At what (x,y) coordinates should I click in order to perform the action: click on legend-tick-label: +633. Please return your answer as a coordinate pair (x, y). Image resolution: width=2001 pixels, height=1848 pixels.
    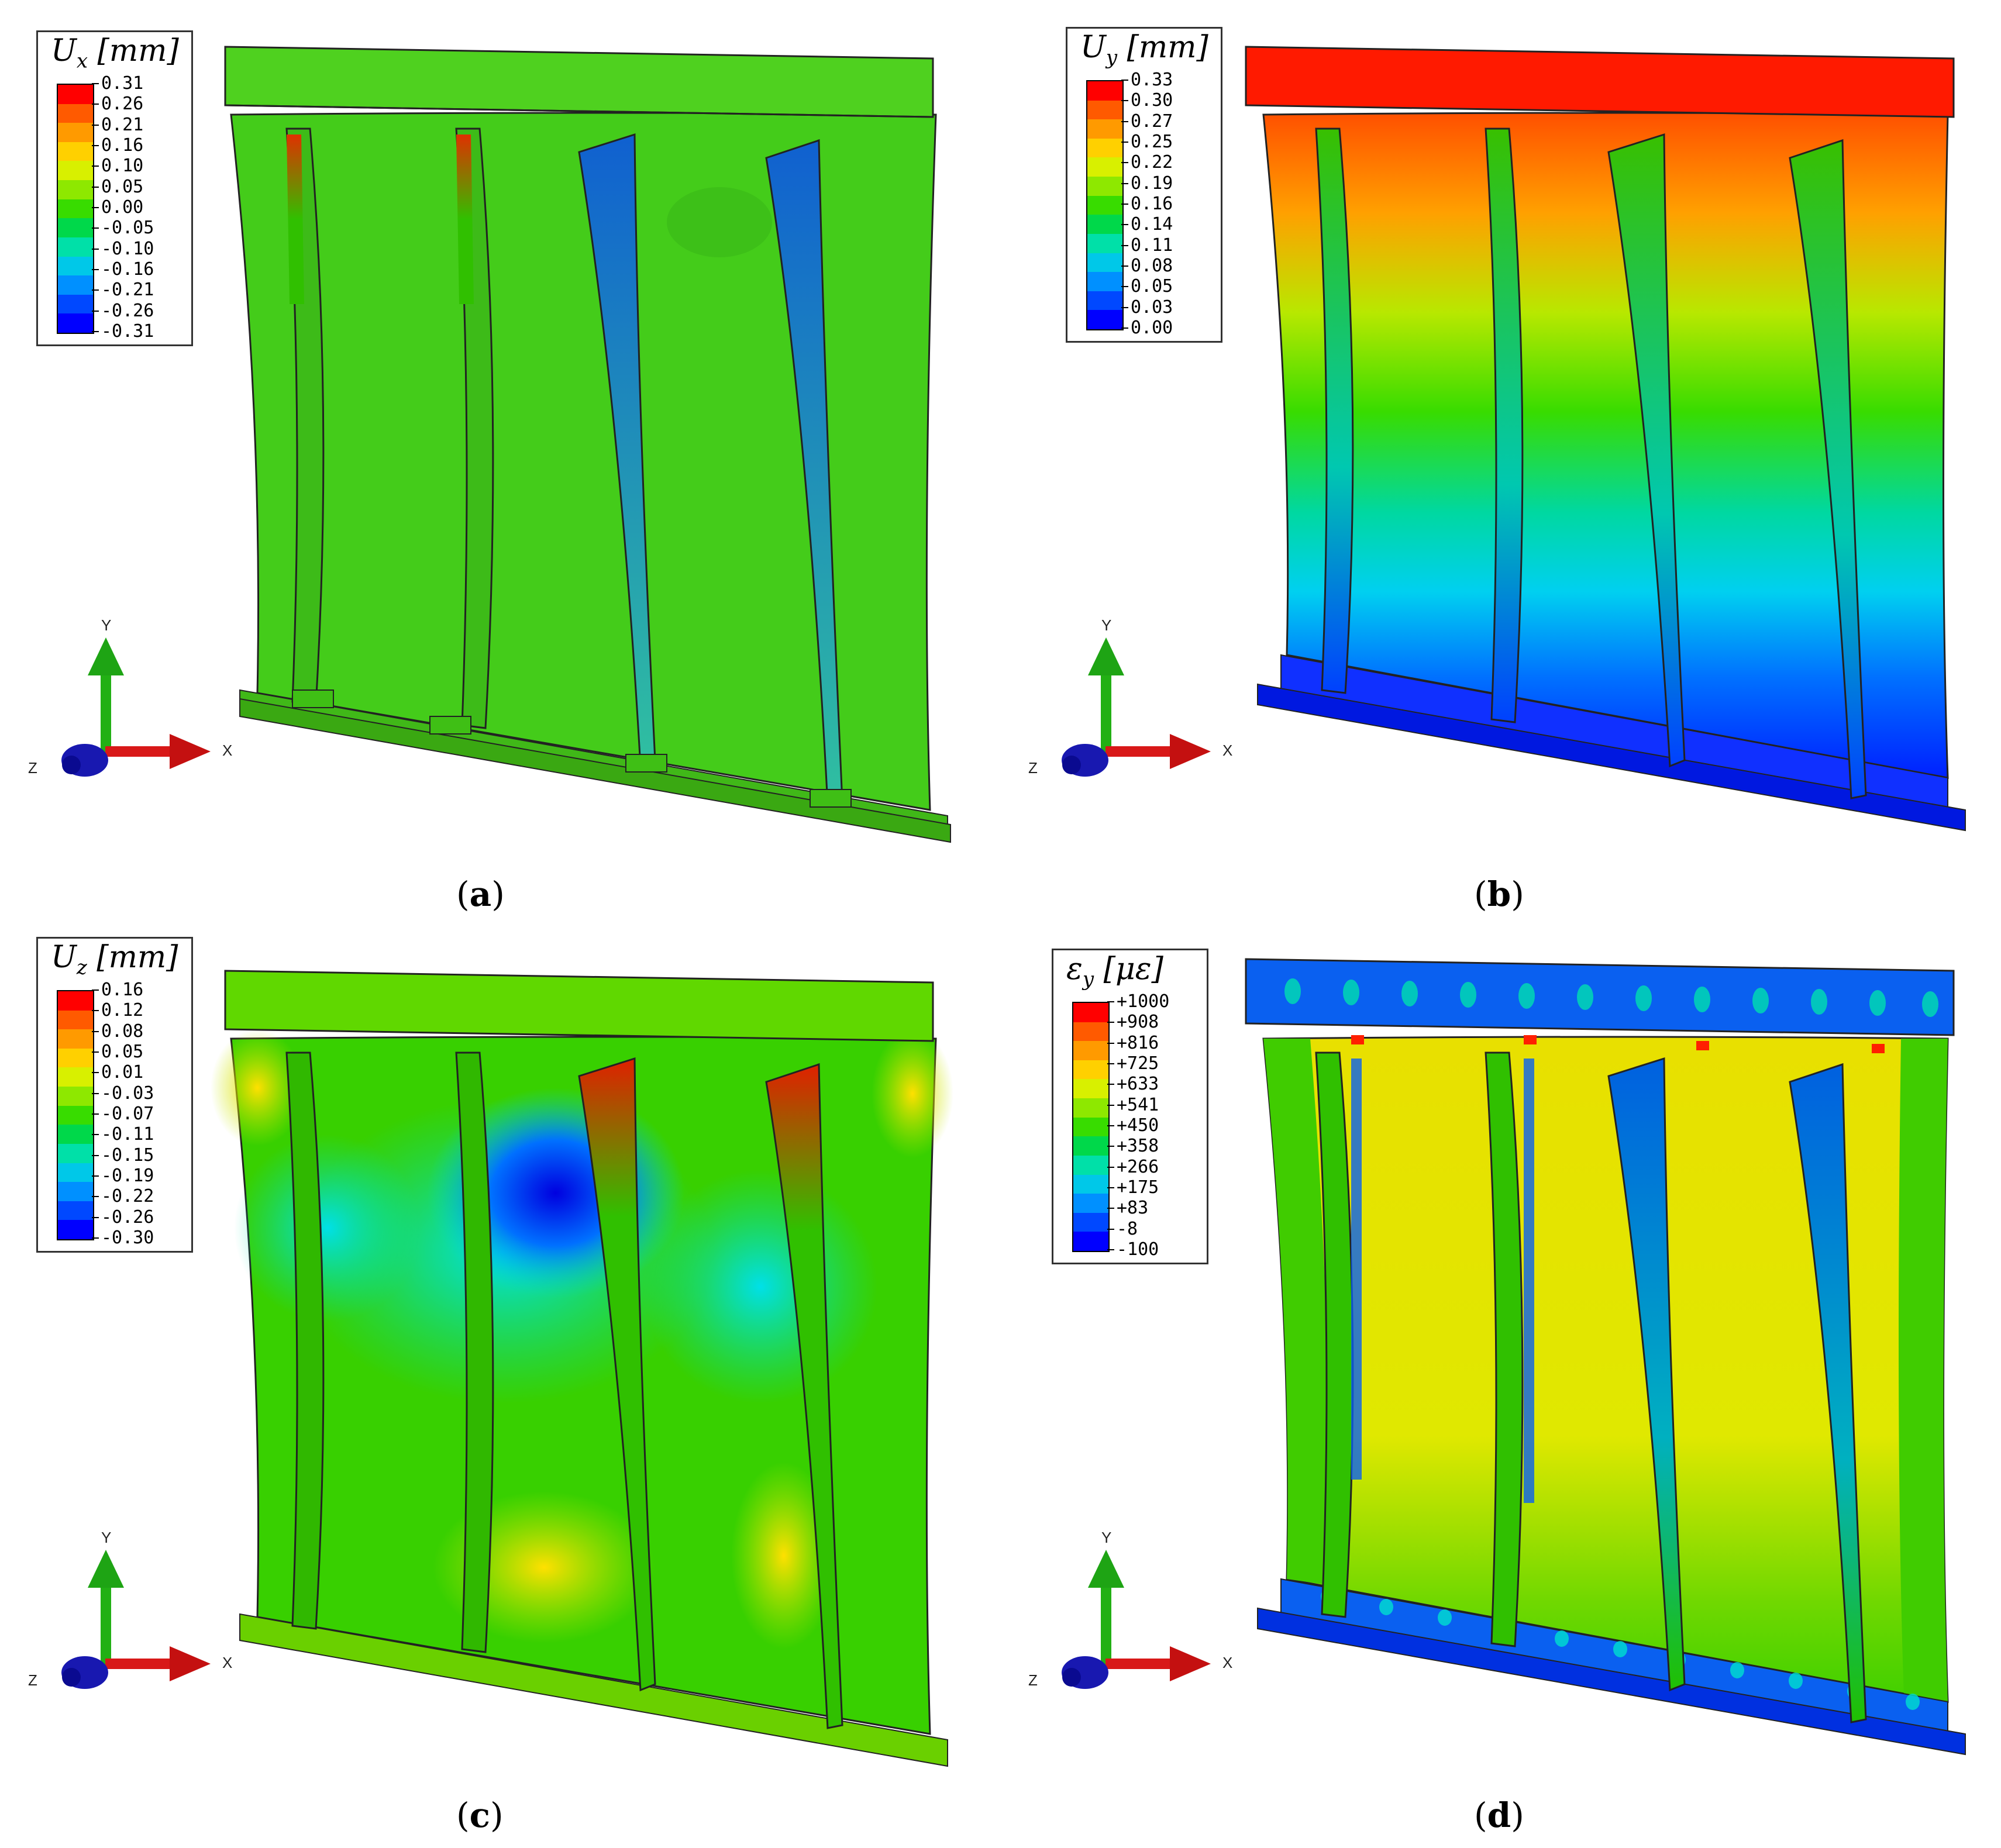
    Looking at the image, I should click on (1138, 1084).